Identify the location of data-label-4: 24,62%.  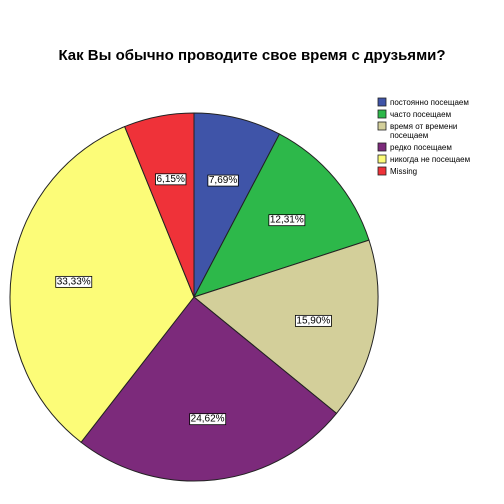
(208, 419).